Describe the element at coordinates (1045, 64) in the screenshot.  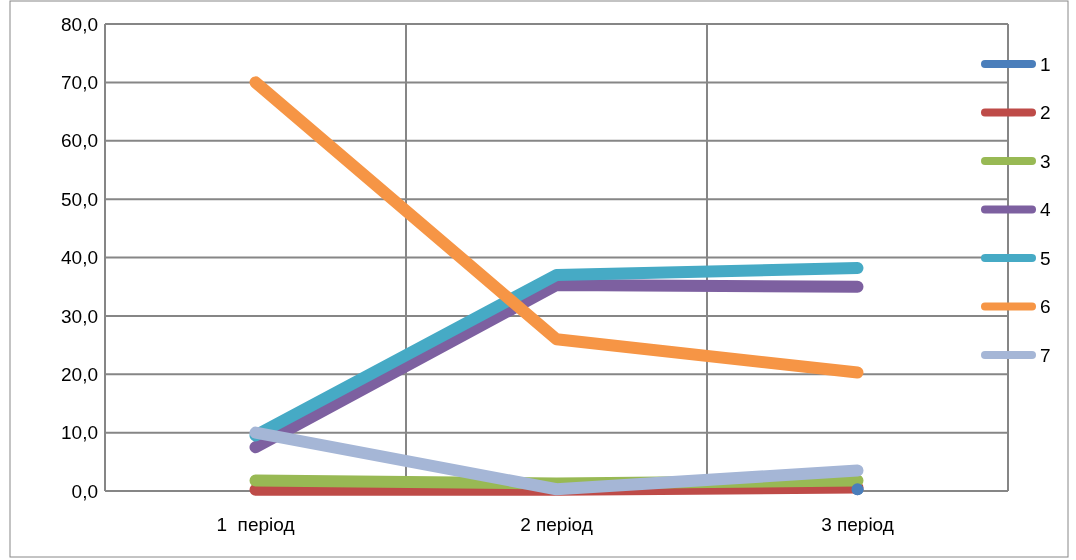
I see `legend-label: 1` at that location.